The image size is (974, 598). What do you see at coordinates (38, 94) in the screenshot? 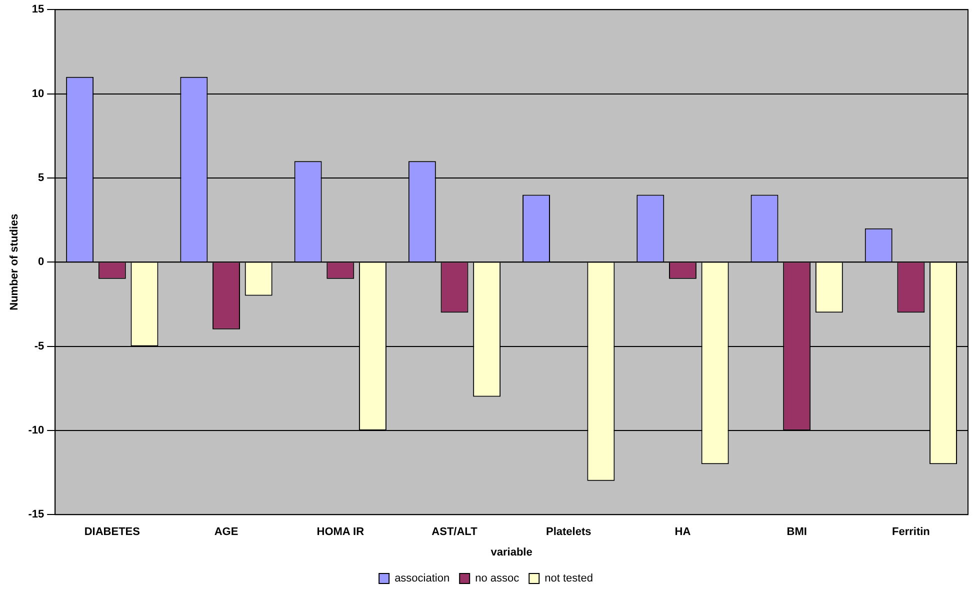
I see `y-tick-label: 10` at bounding box center [38, 94].